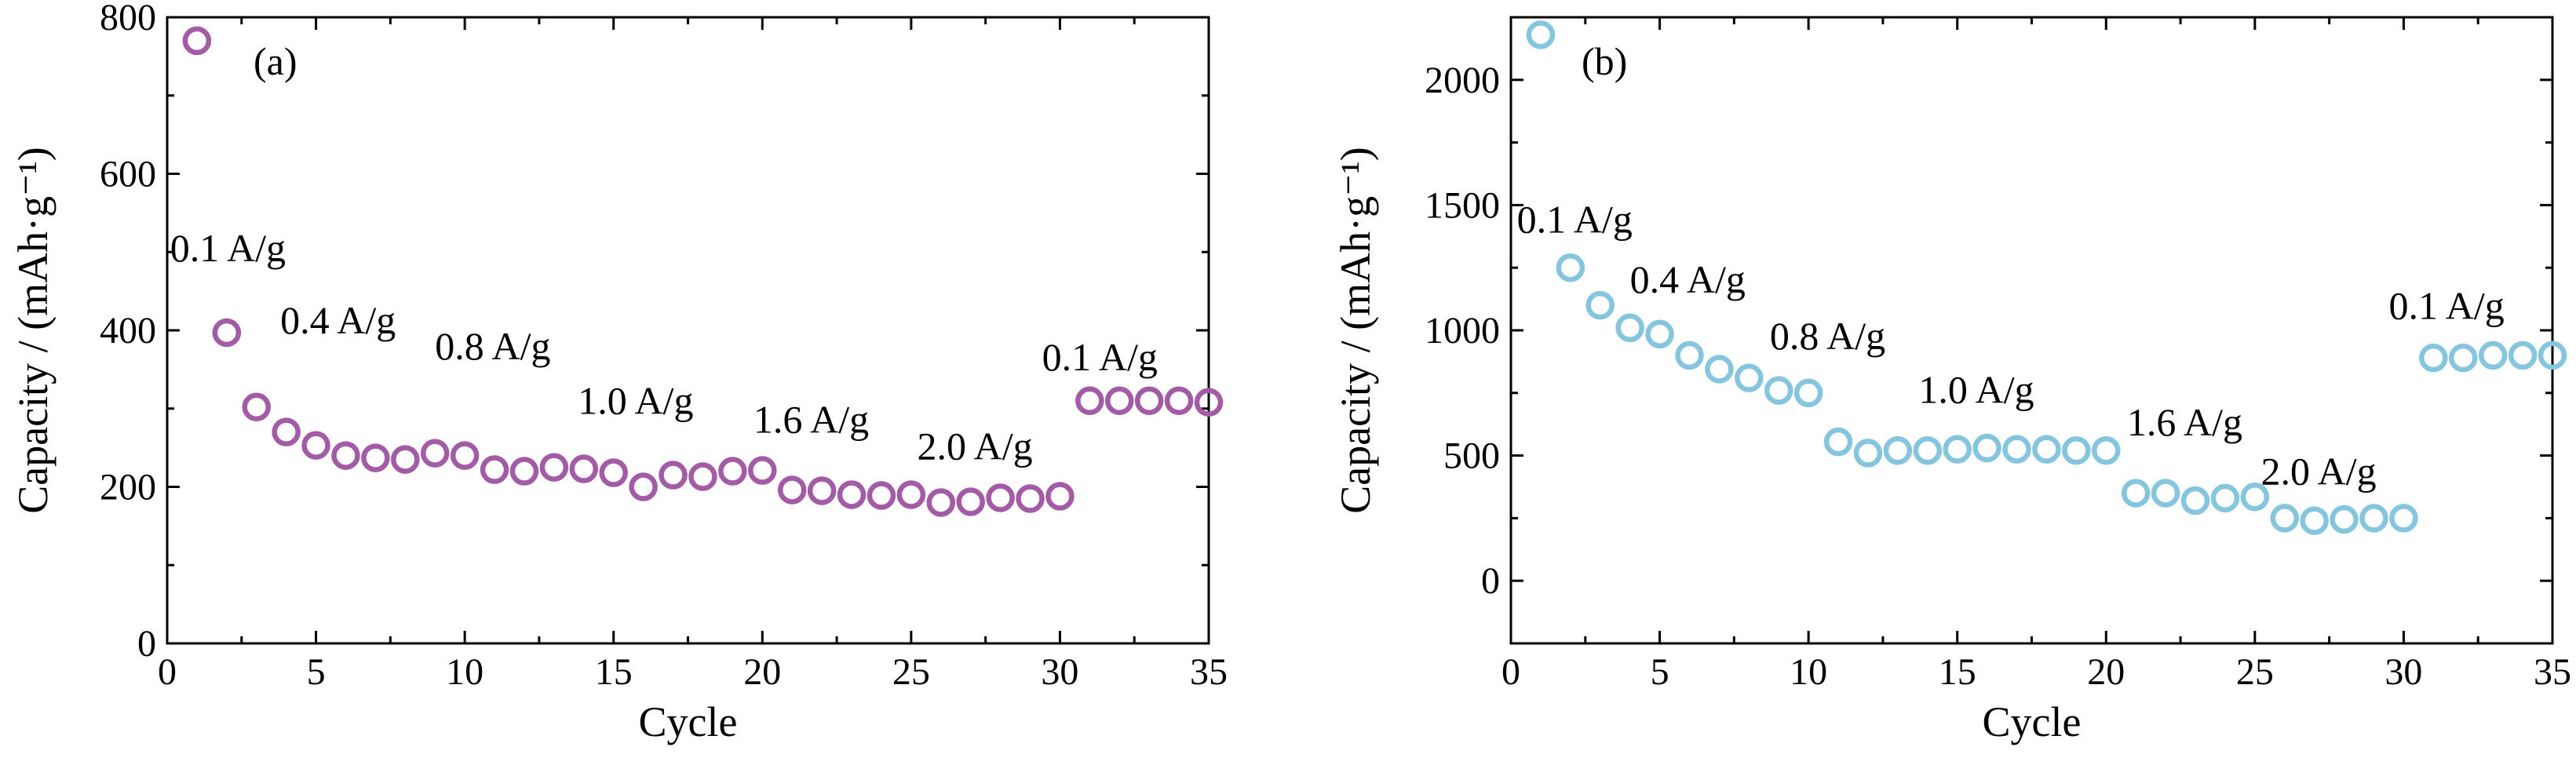 This screenshot has width=2576, height=765. Describe the element at coordinates (464, 672) in the screenshot. I see `x-tick-label: 10` at that location.